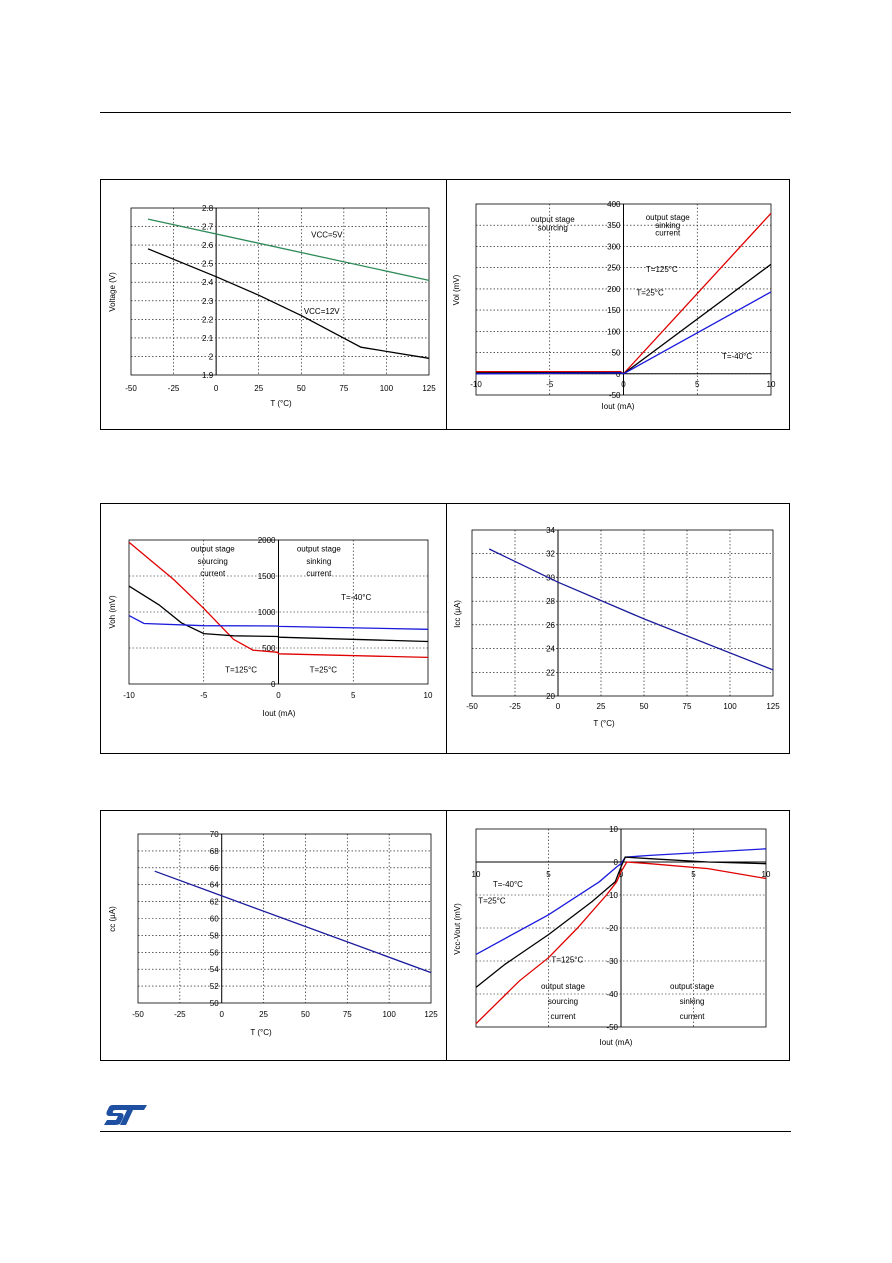 The height and width of the screenshot is (1263, 892). I want to click on footer-rule, so click(445, 1131).